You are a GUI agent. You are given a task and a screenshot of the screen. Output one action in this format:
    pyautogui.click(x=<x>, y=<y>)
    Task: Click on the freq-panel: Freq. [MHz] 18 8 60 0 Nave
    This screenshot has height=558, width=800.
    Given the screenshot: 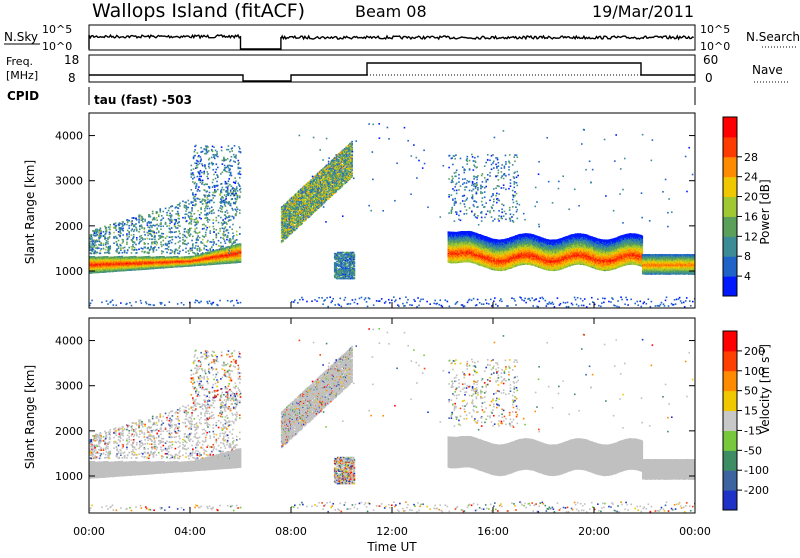 What is the action you would take?
    pyautogui.click(x=398, y=69)
    